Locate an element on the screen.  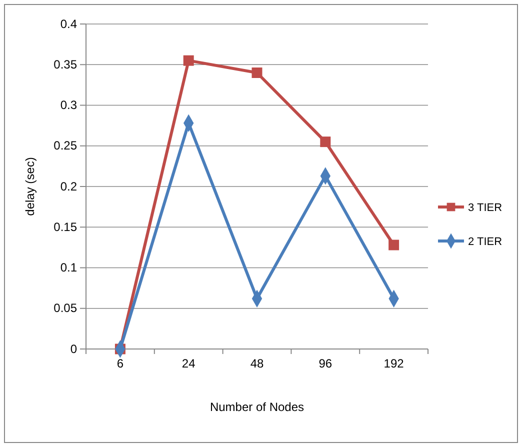
y-tick-label: 0.3 is located at coordinates (69, 105).